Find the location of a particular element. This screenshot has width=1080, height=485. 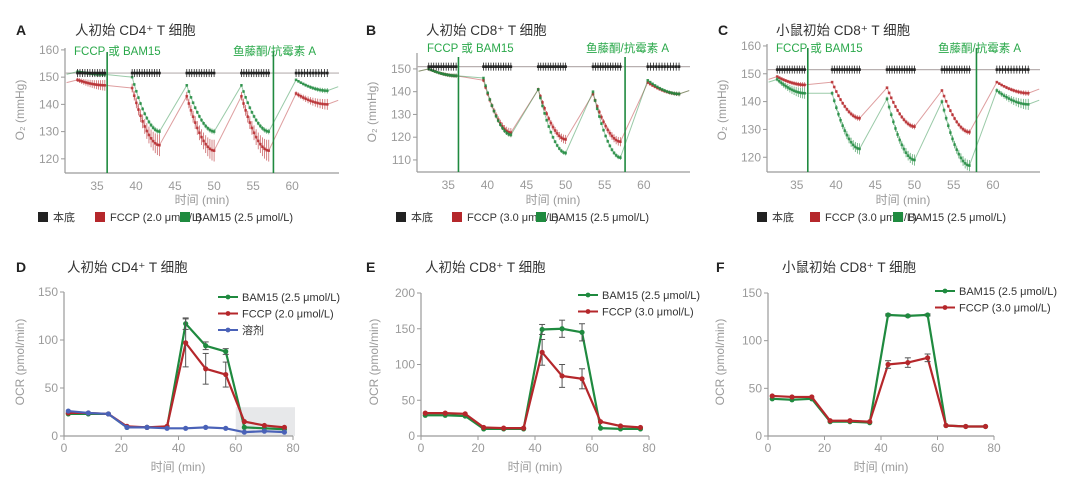

x-tick-label: 55 is located at coordinates (954, 185).